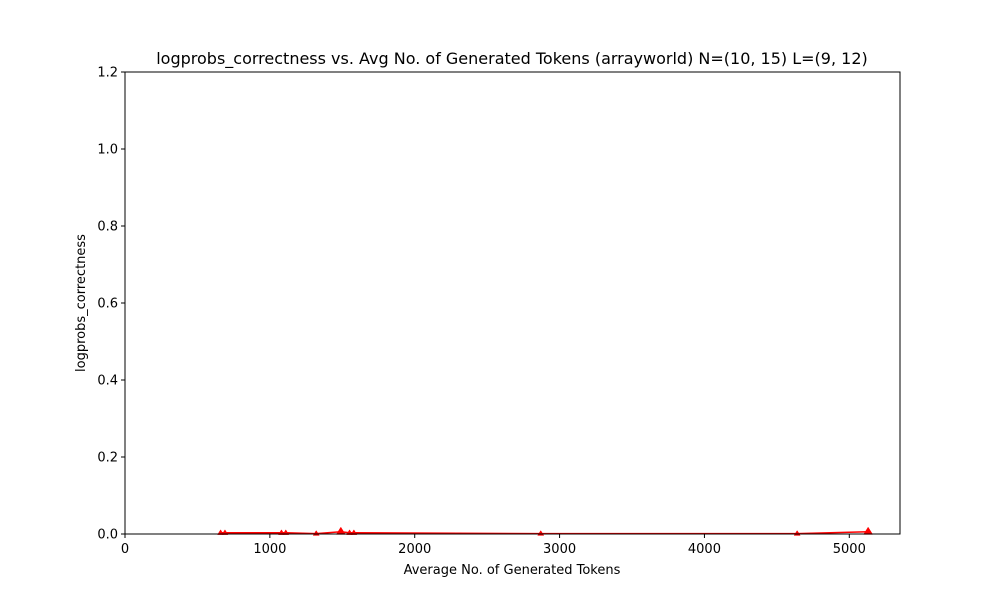 The height and width of the screenshot is (600, 1000). I want to click on x-tick-label: 4000, so click(704, 549).